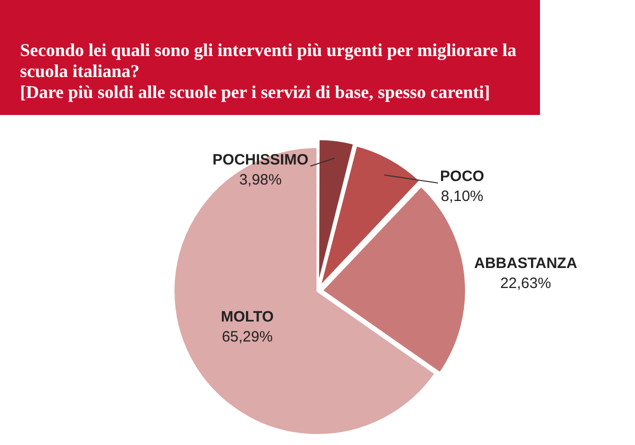 The width and height of the screenshot is (635, 445). What do you see at coordinates (462, 197) in the screenshot?
I see `data-label: 8,10%` at bounding box center [462, 197].